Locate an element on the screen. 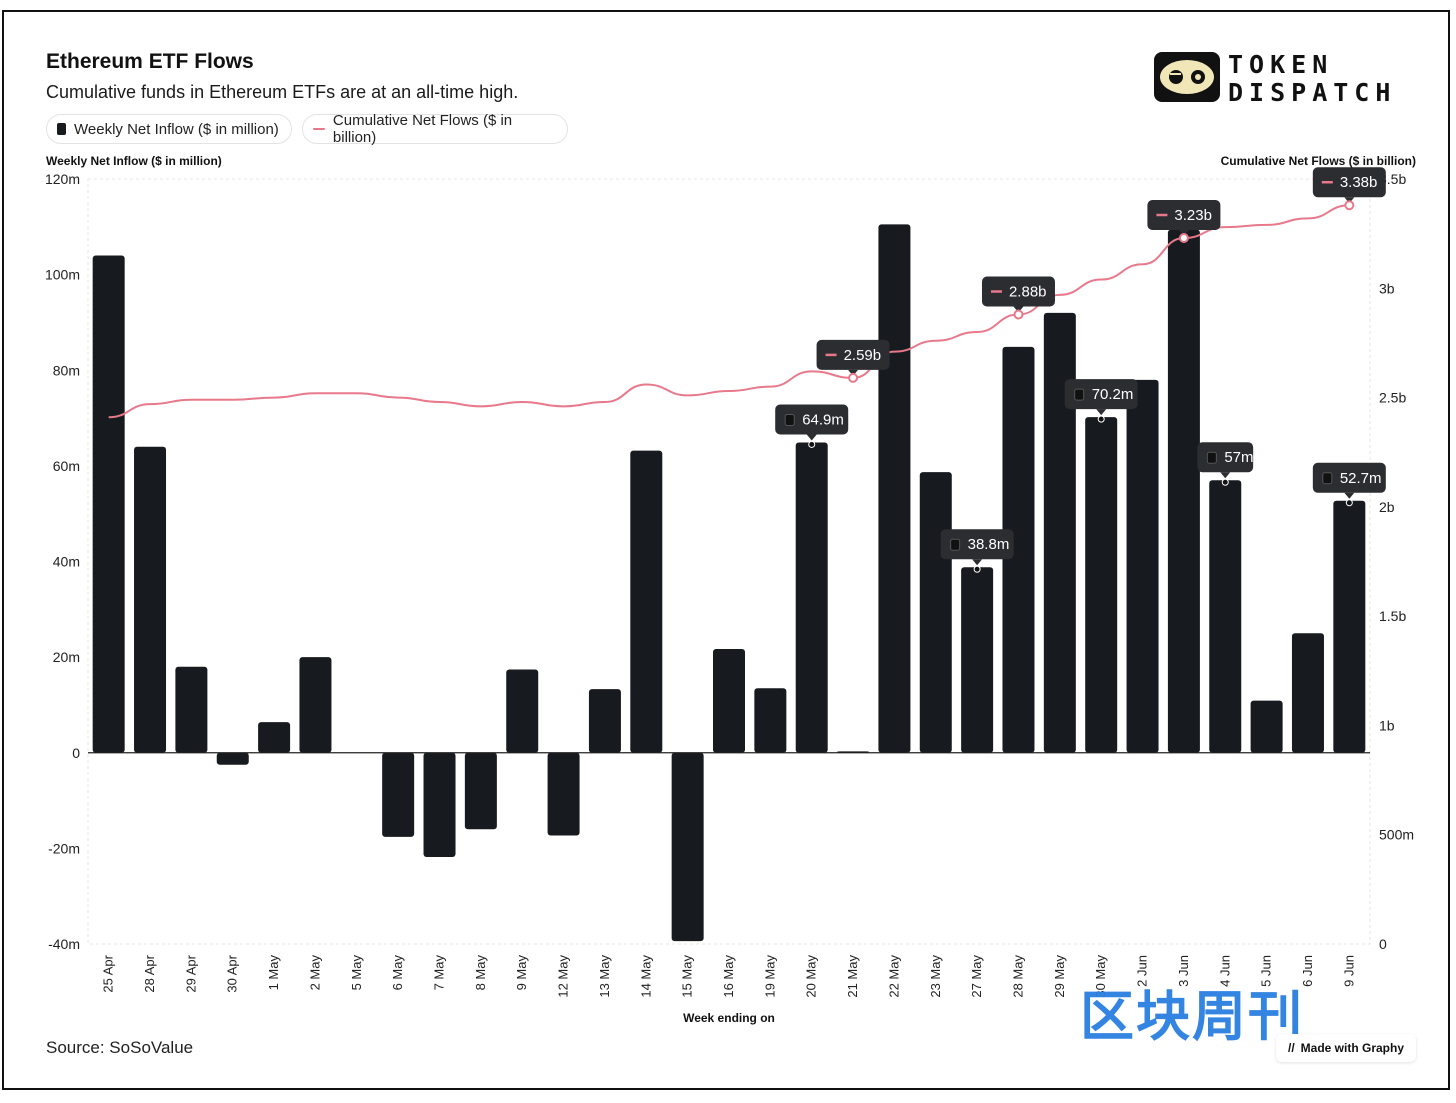 The height and width of the screenshot is (1103, 1456). x-tick-label: 28 Apr is located at coordinates (149, 973).